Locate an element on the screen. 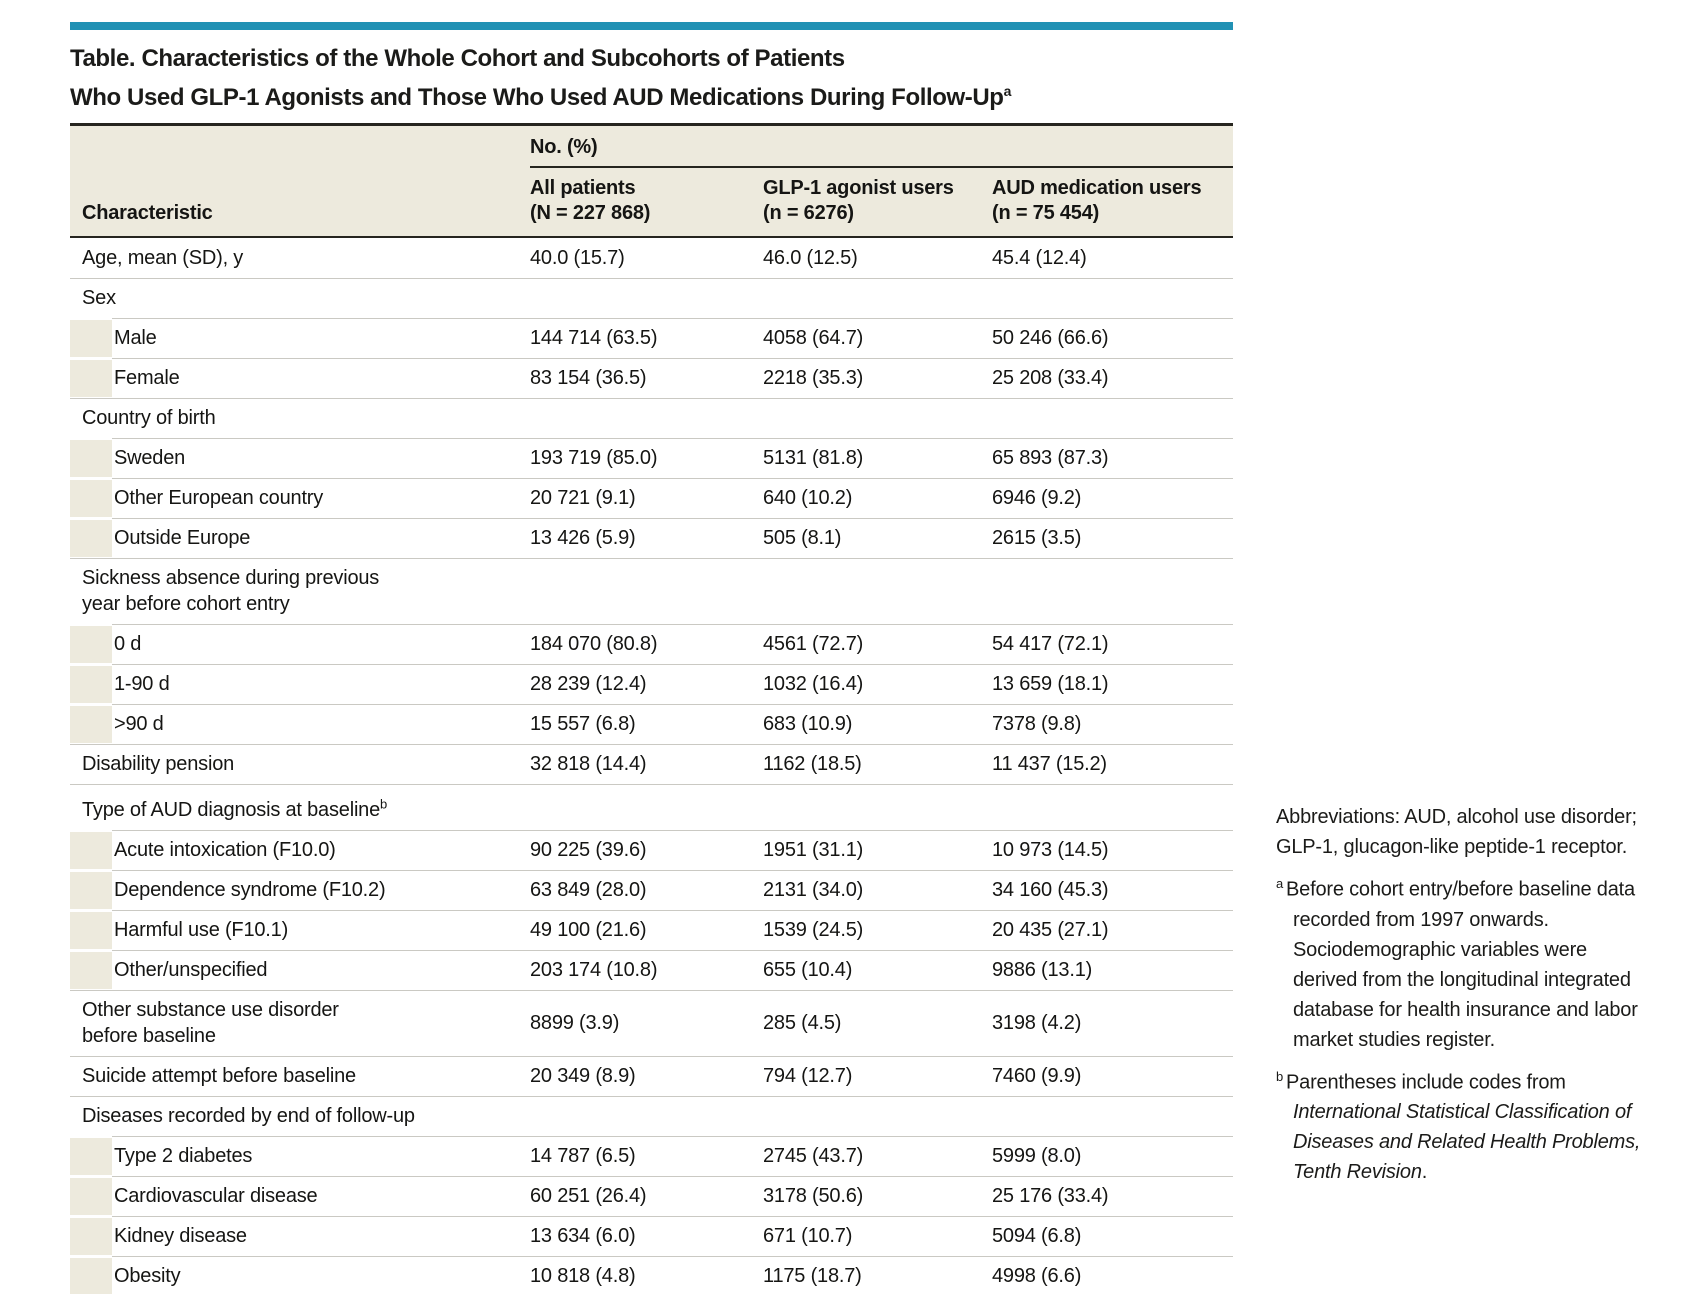 The width and height of the screenshot is (1688, 1294). row-label: 1-90 d is located at coordinates (300, 684).